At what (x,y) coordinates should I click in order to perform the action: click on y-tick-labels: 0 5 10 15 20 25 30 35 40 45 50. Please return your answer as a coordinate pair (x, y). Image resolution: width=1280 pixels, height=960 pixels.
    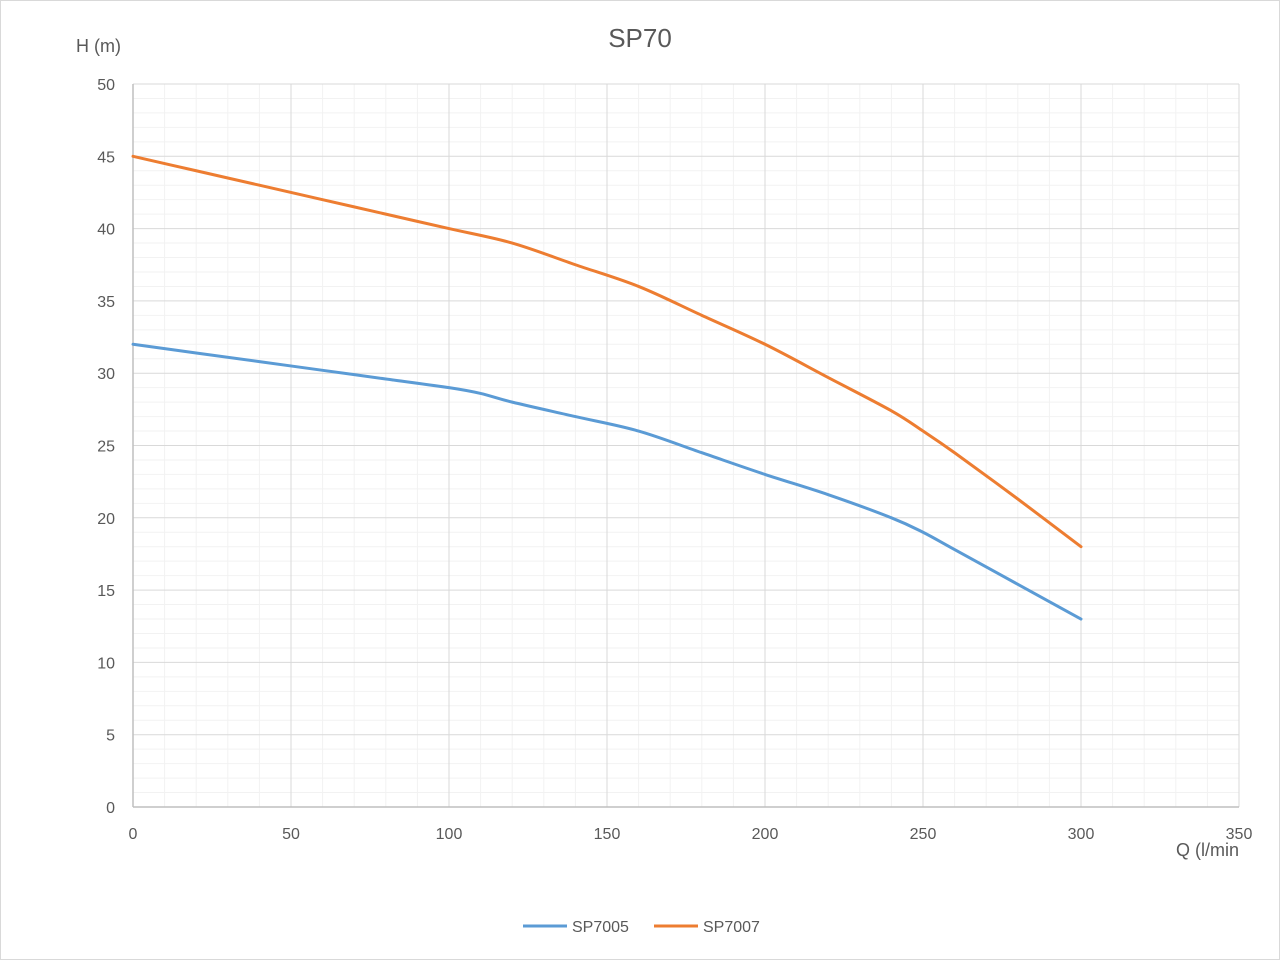
    Looking at the image, I should click on (106, 447).